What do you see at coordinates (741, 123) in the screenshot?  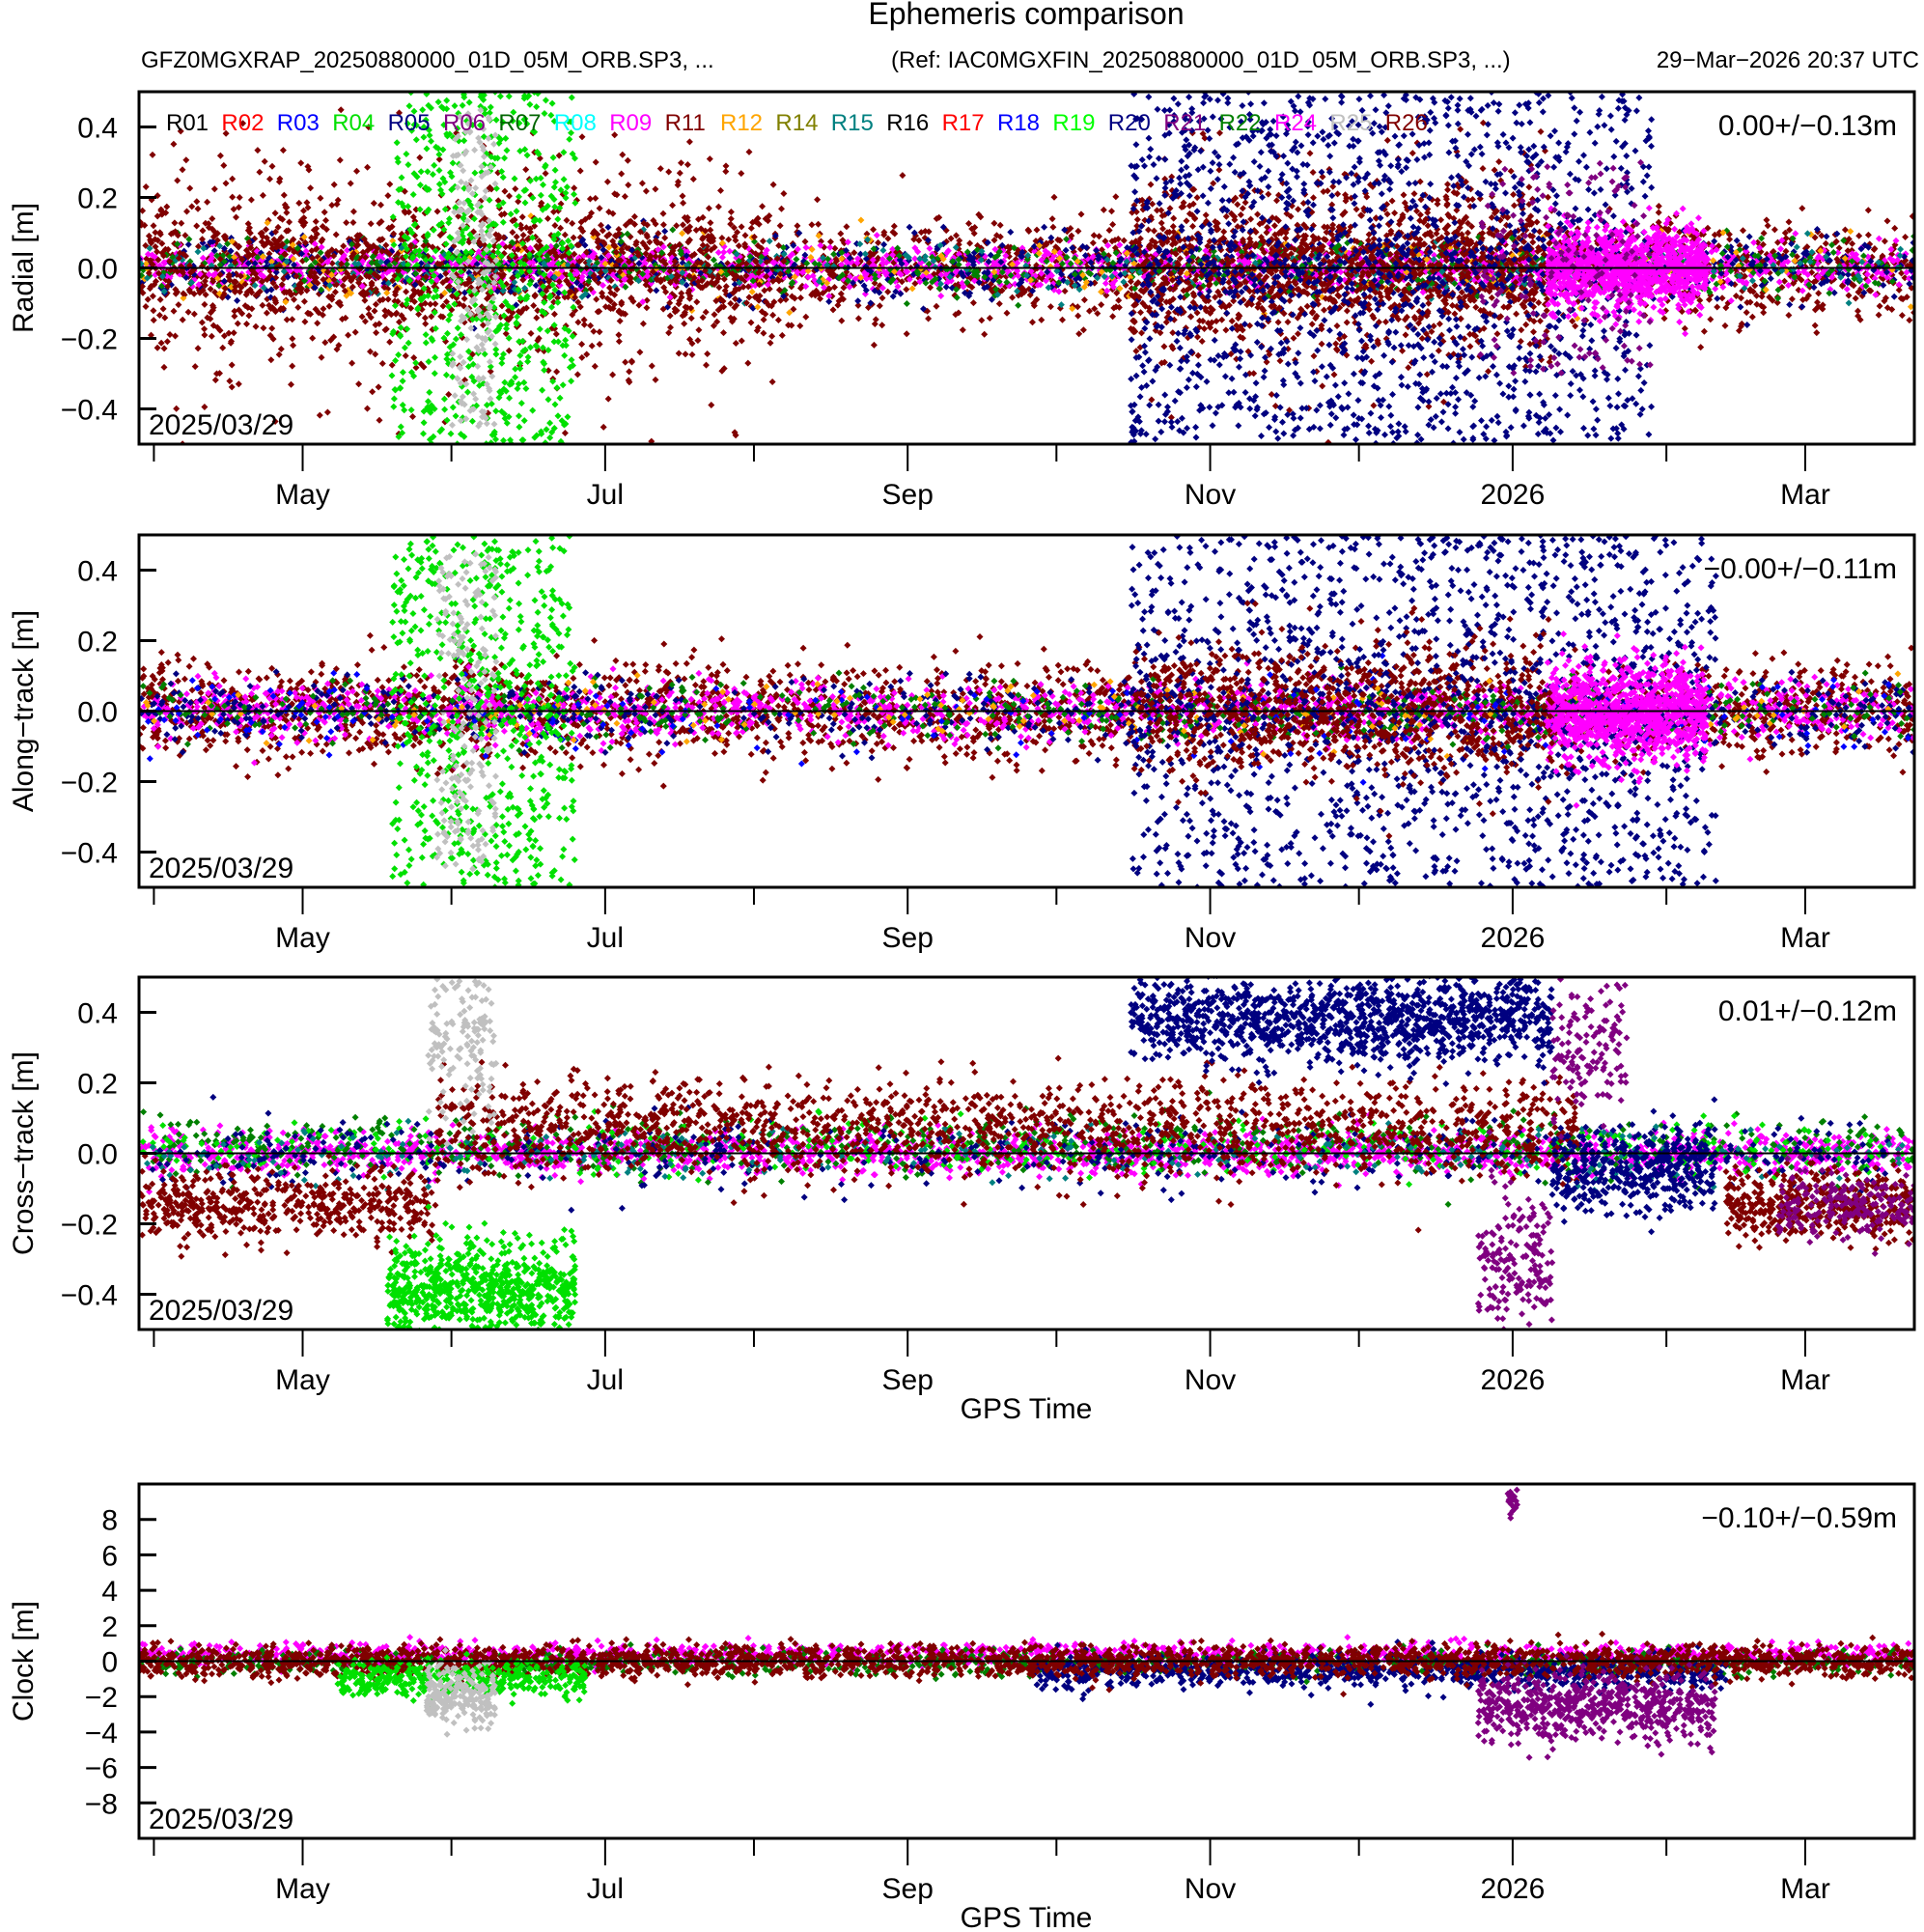 I see `legend-entry-r12: R12` at bounding box center [741, 123].